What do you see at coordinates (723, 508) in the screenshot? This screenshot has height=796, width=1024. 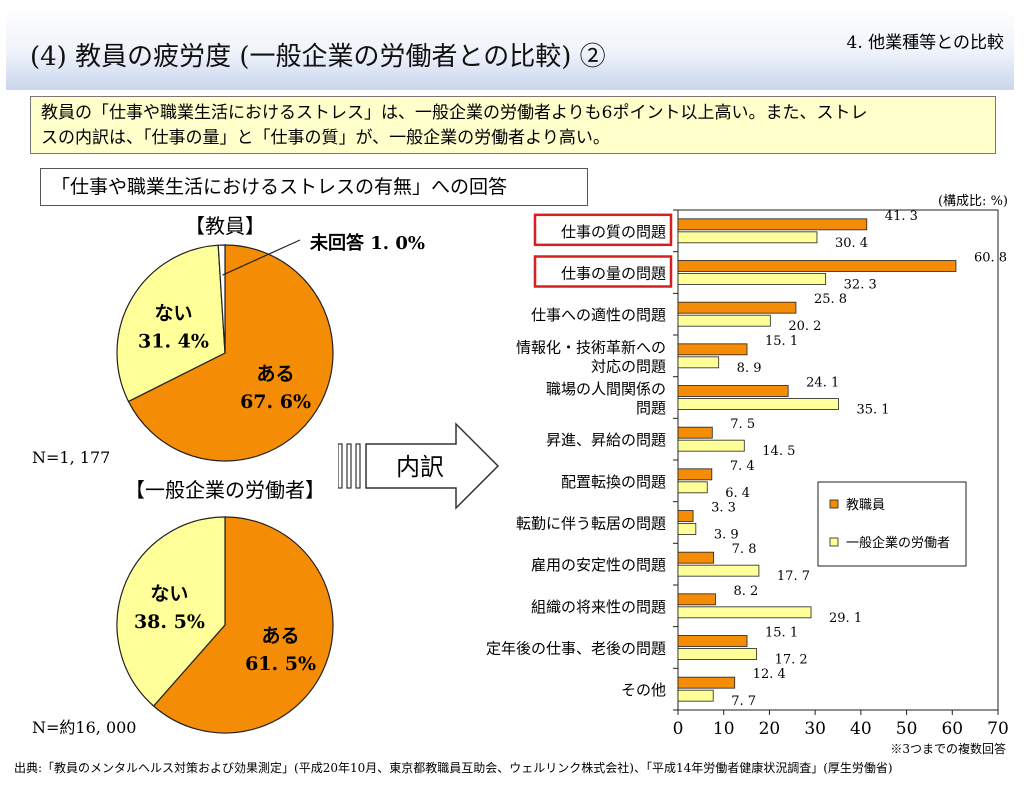 I see `bar-value-teacher: 3. 3` at bounding box center [723, 508].